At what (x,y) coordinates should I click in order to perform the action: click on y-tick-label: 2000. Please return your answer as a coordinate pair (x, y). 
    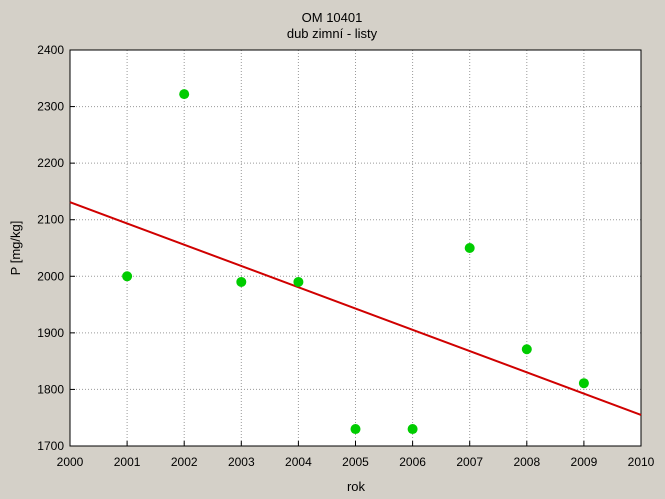
    Looking at the image, I should click on (50, 276).